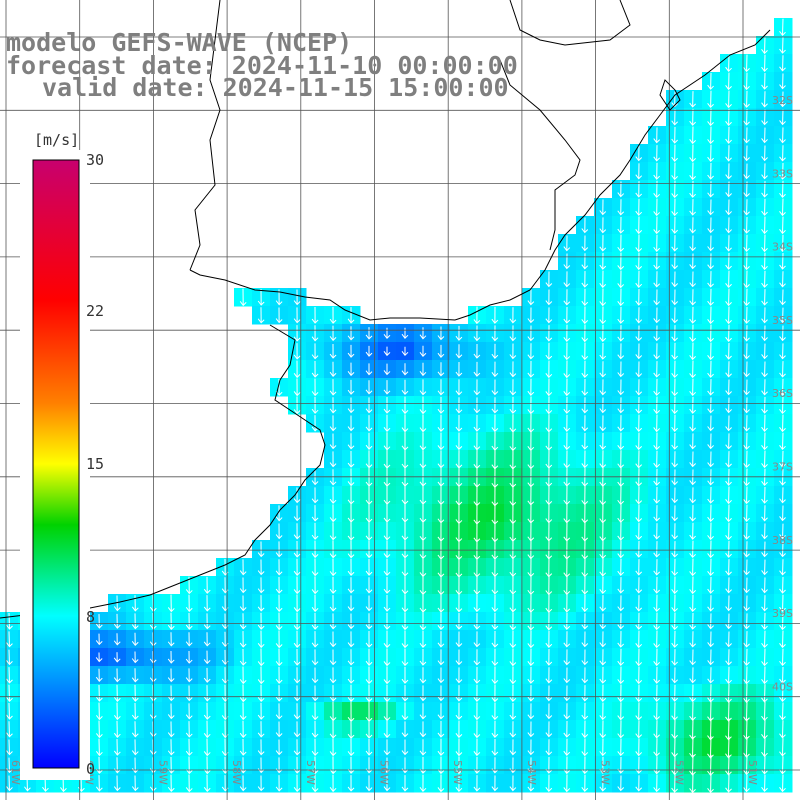  What do you see at coordinates (310, 772) in the screenshot?
I see `lon-label: 57W` at bounding box center [310, 772].